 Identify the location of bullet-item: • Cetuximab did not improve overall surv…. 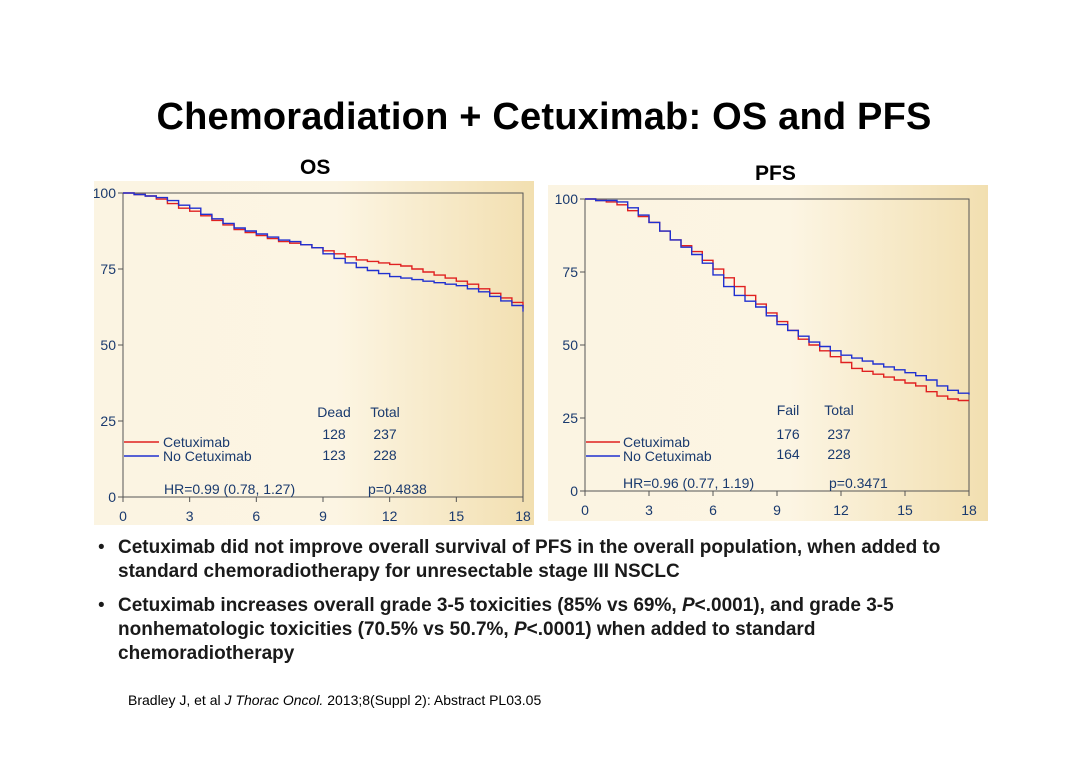
(546, 560).